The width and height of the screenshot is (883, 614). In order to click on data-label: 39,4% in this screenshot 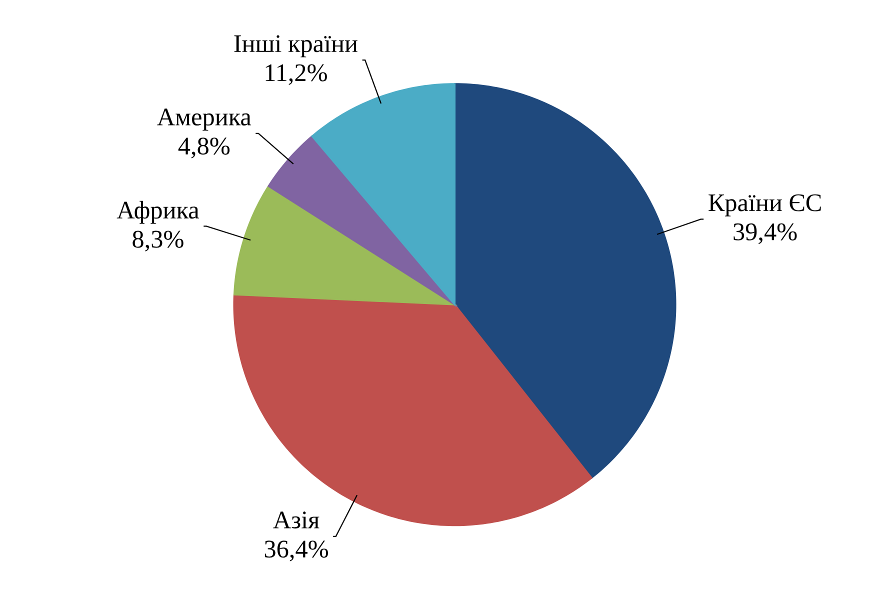, I will do `click(765, 234)`.